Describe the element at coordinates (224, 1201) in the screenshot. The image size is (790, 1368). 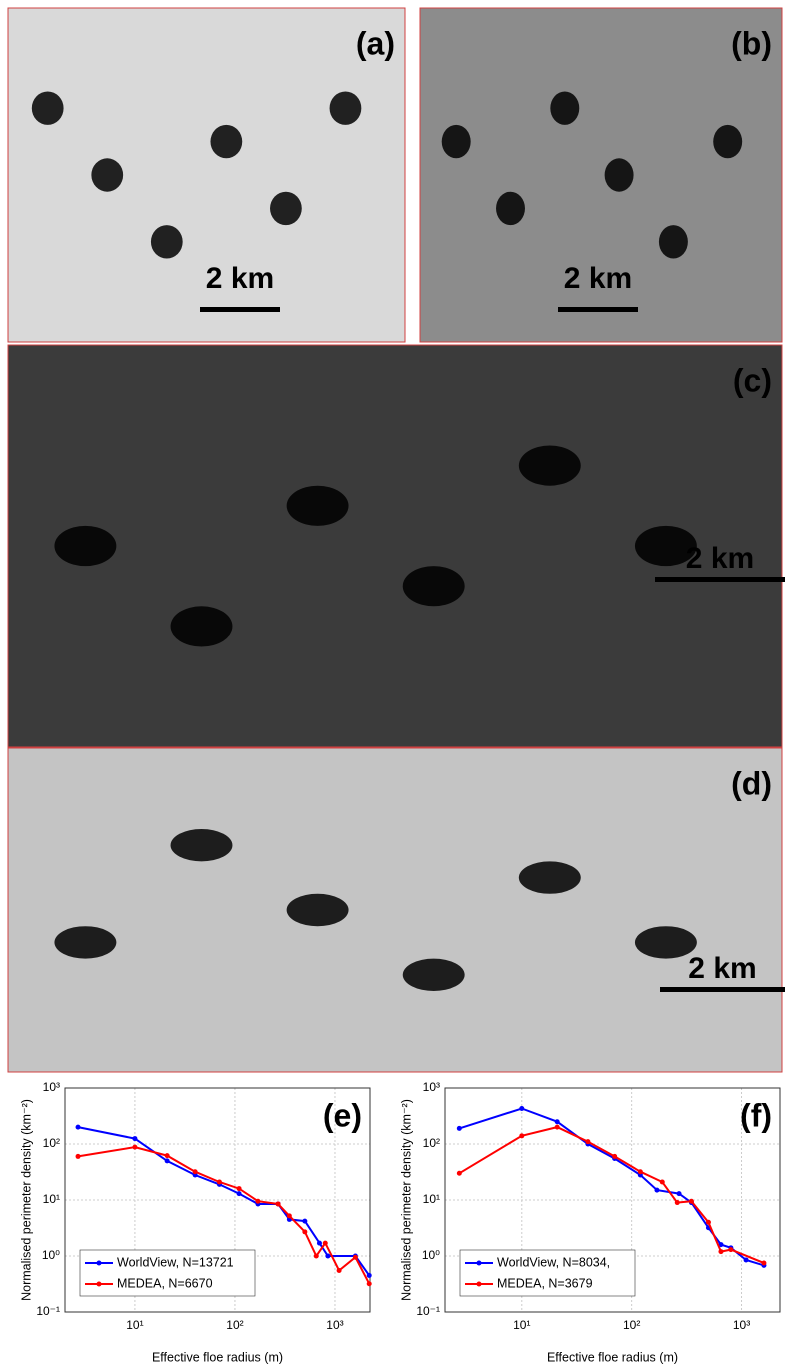
I see `series-line` at that location.